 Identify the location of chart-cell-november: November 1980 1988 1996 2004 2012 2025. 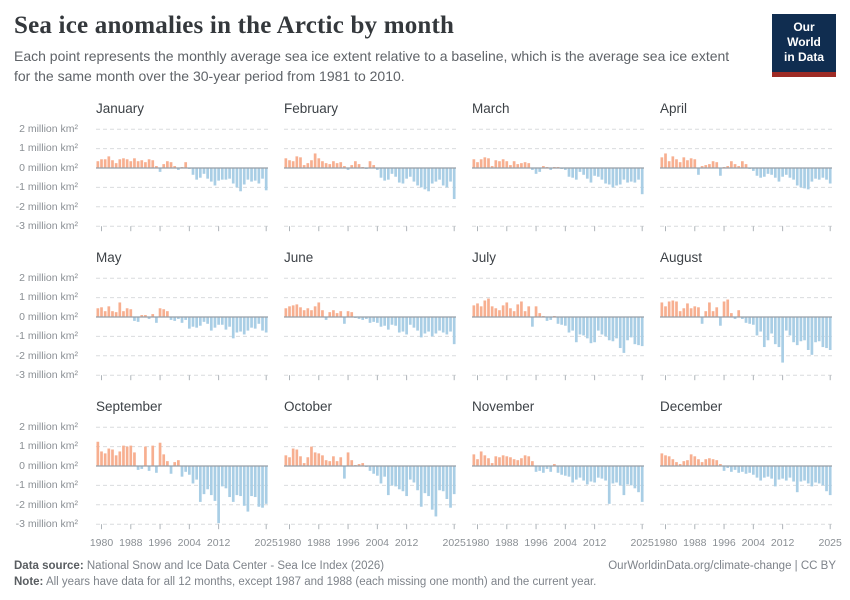
(560, 474).